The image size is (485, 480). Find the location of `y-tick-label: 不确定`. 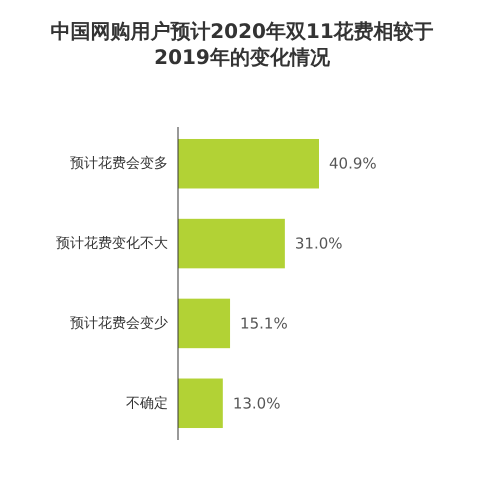

y-tick-label: 不确定 is located at coordinates (147, 403).